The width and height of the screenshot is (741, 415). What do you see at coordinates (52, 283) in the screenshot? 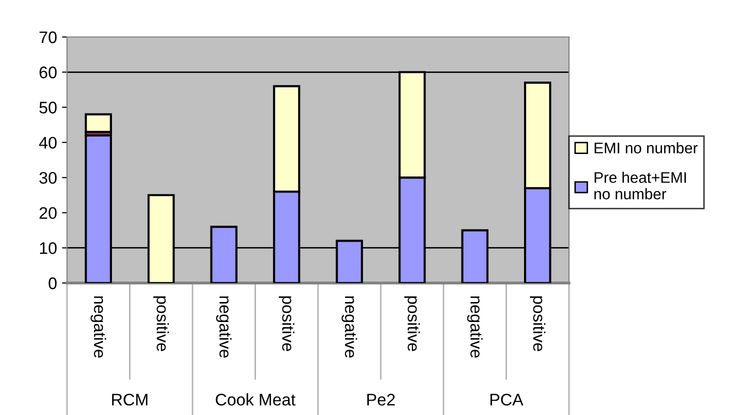
I see `y-tick-label: 0` at bounding box center [52, 283].